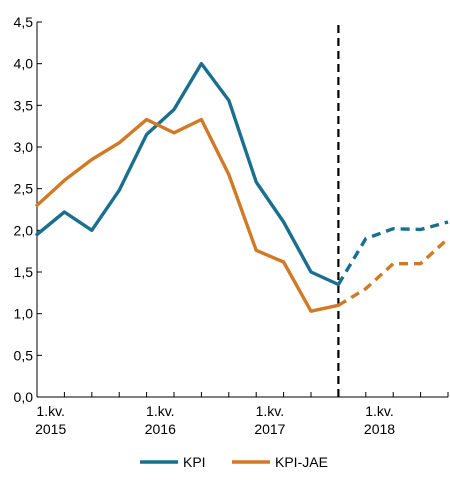 The height and width of the screenshot is (485, 450). Describe the element at coordinates (24, 355) in the screenshot. I see `y-tick-label: 0,5` at that location.